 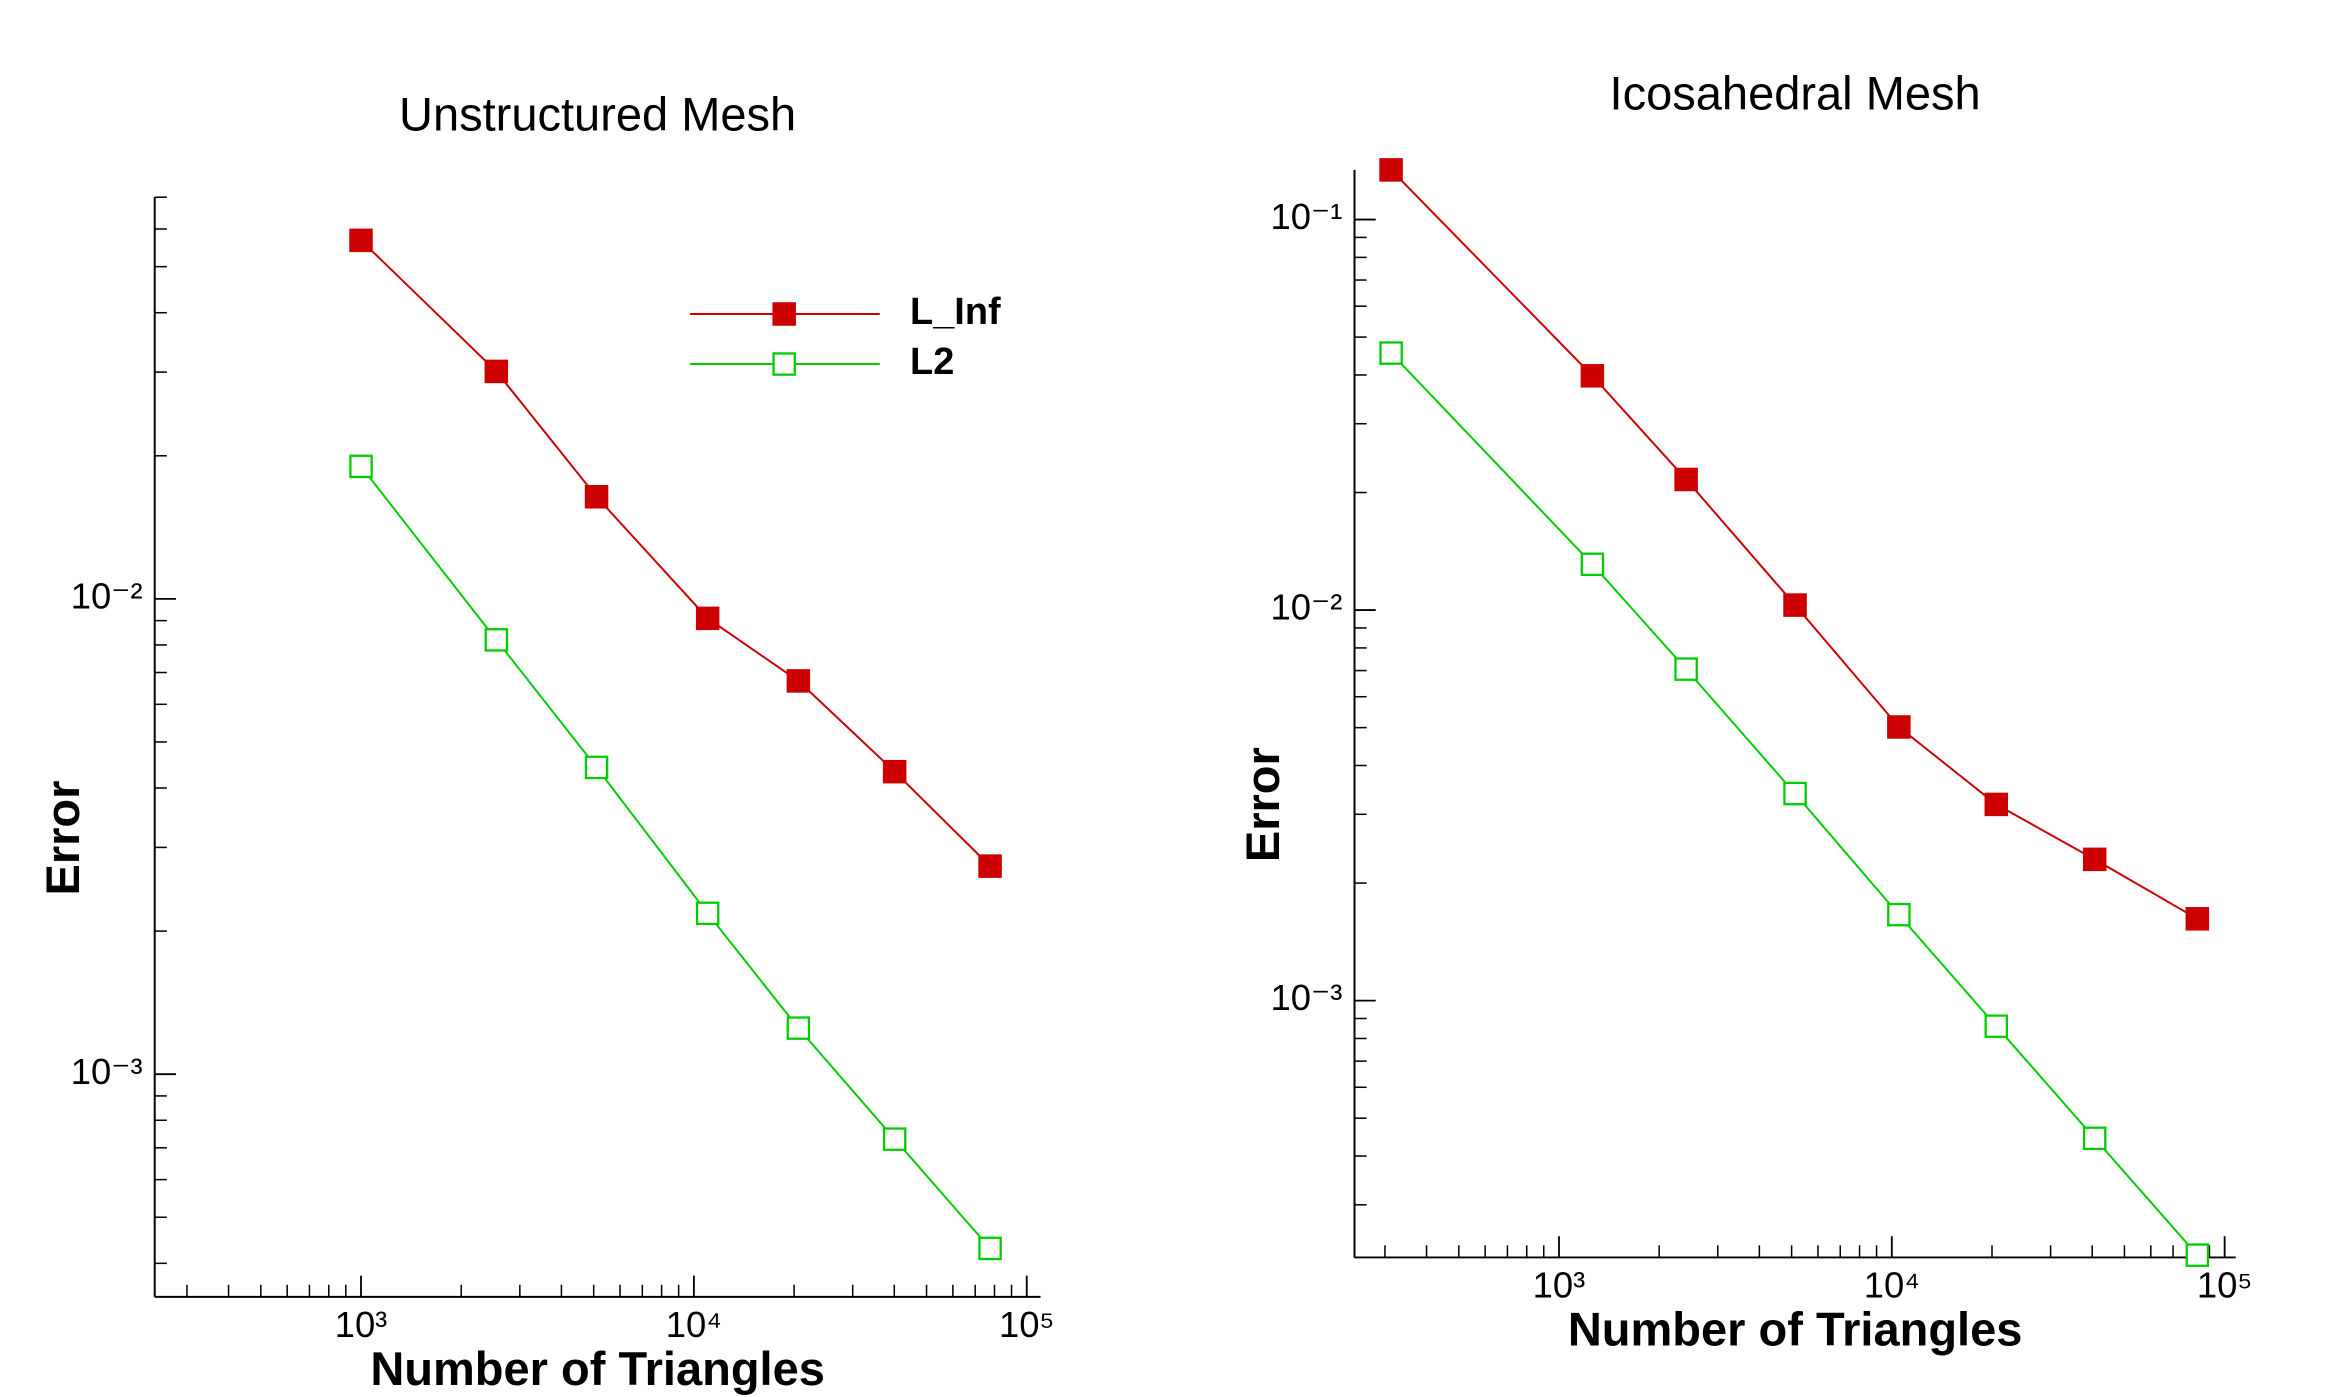 What do you see at coordinates (597, 114) in the screenshot?
I see `chart-title: Unstructured Mesh` at bounding box center [597, 114].